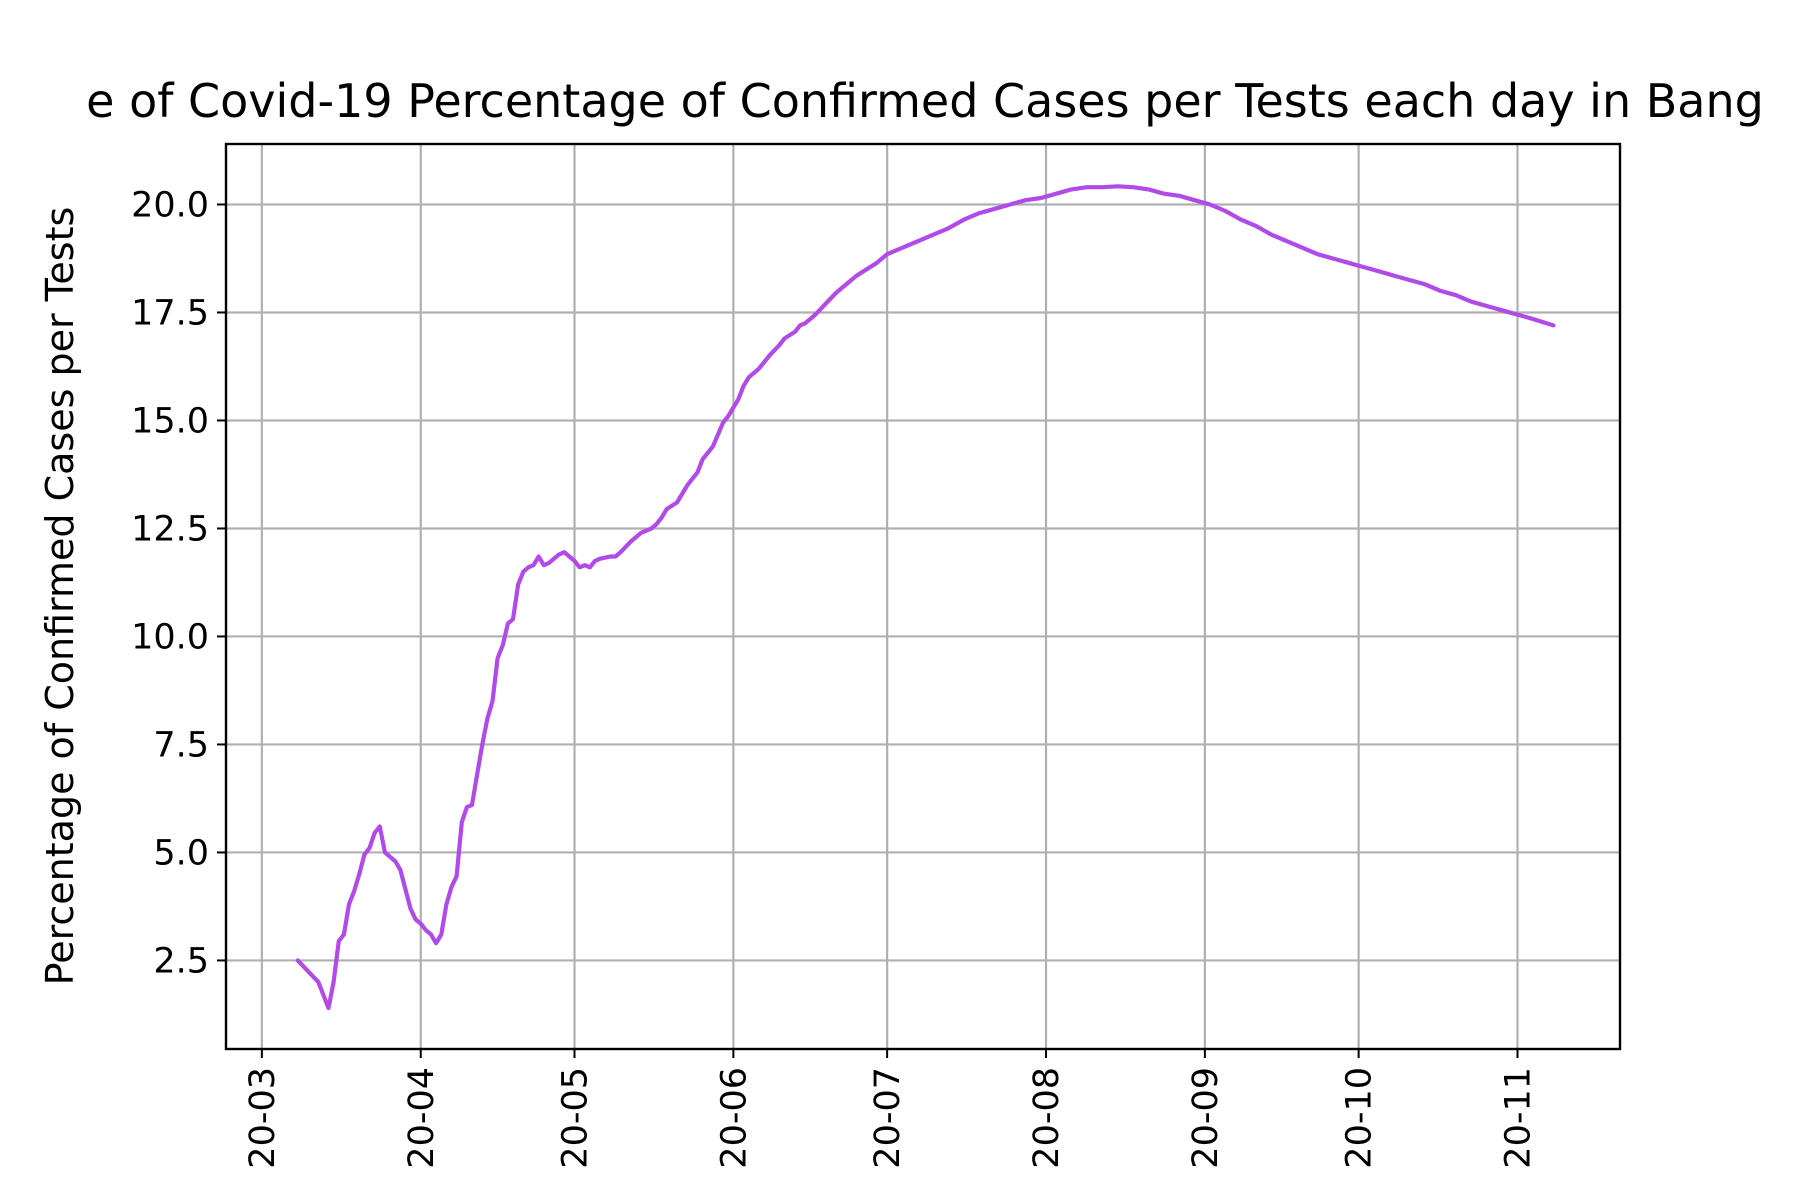  Describe the element at coordinates (1360, 1118) in the screenshot. I see `x-tick-label: 20-10` at that location.